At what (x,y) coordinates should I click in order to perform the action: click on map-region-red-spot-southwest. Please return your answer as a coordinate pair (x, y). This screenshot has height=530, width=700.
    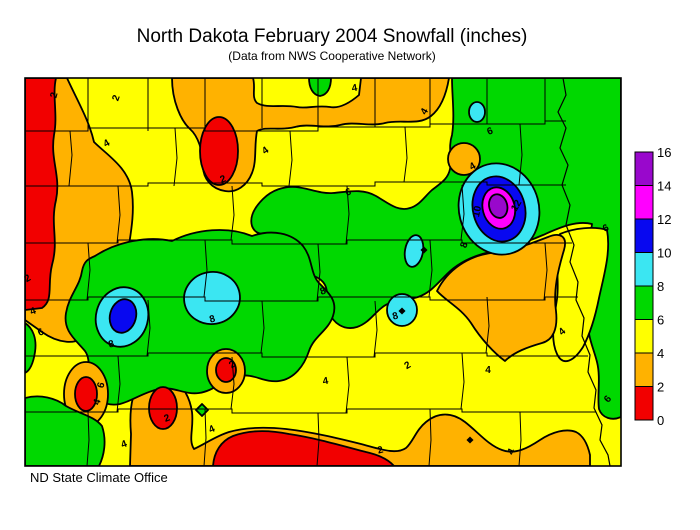
    Looking at the image, I should click on (86, 394).